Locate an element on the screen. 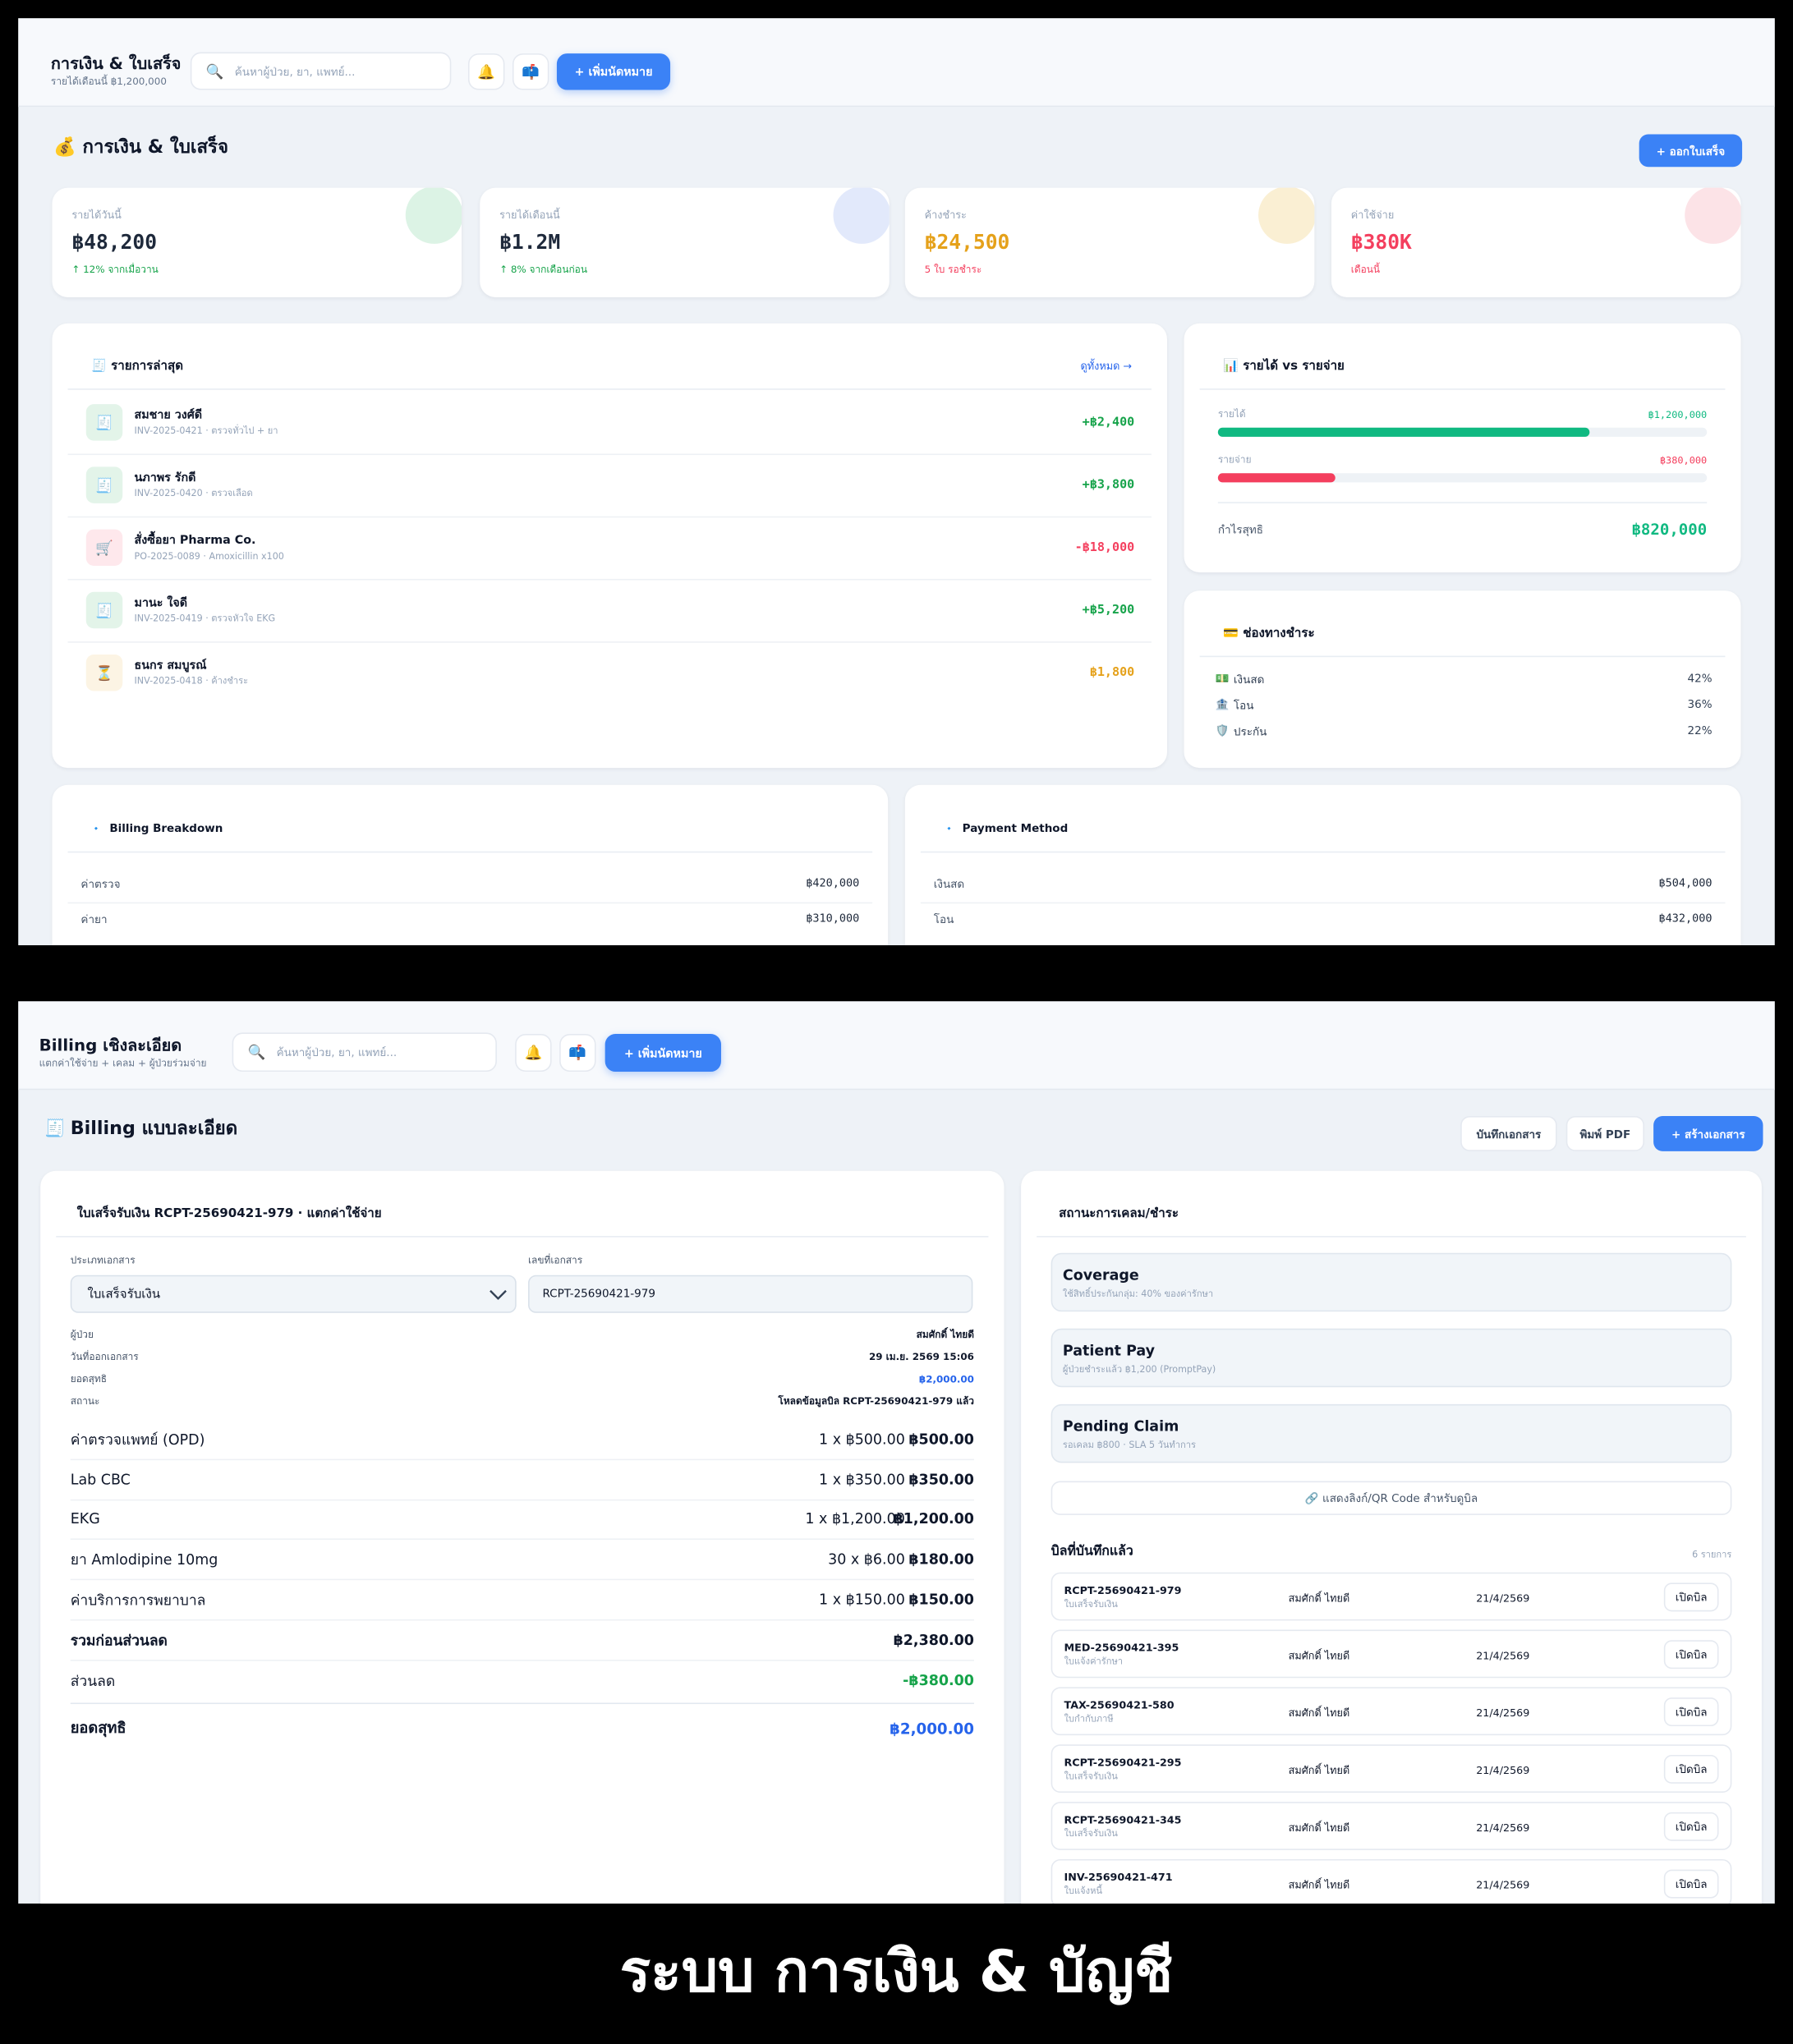  transaction-detail: INV-2025-0418 · ค้างชำระ is located at coordinates (191, 681).